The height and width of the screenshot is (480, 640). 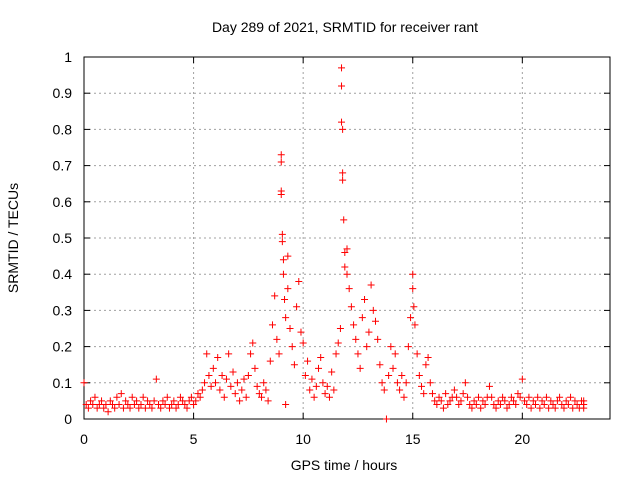 What do you see at coordinates (194, 439) in the screenshot?
I see `x-tick-label: 5` at bounding box center [194, 439].